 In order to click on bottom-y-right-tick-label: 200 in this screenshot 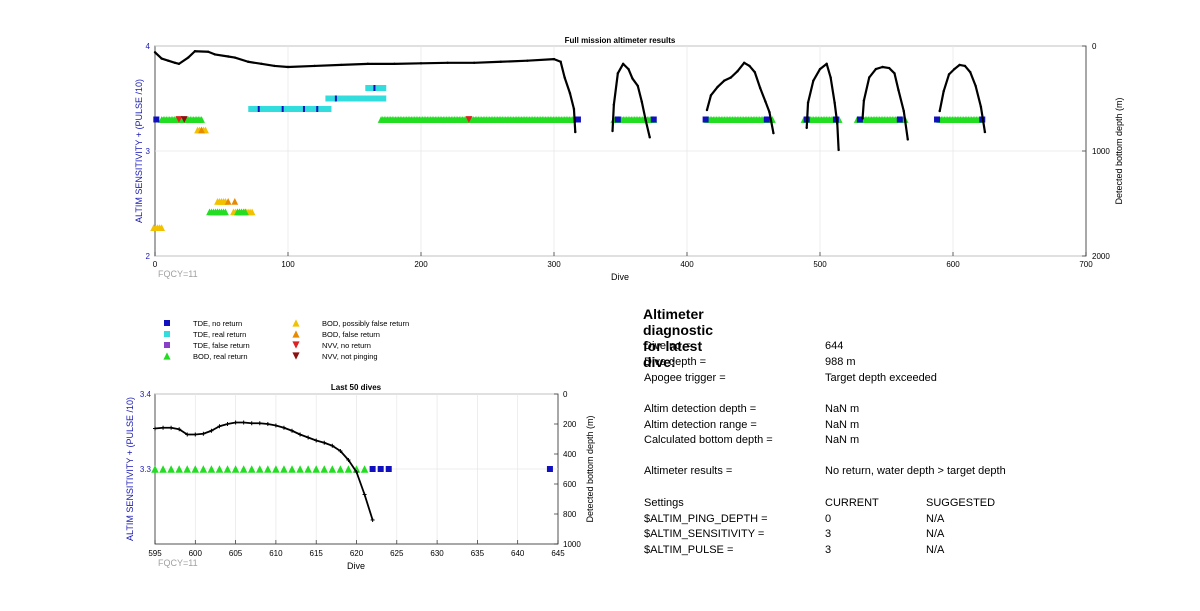, I will do `click(570, 424)`.